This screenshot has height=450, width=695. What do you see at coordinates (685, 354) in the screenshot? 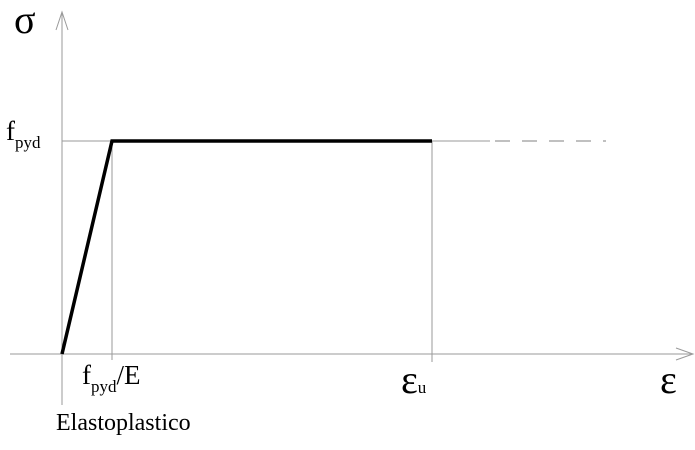
I see `x-axis-arrowhead` at bounding box center [685, 354].